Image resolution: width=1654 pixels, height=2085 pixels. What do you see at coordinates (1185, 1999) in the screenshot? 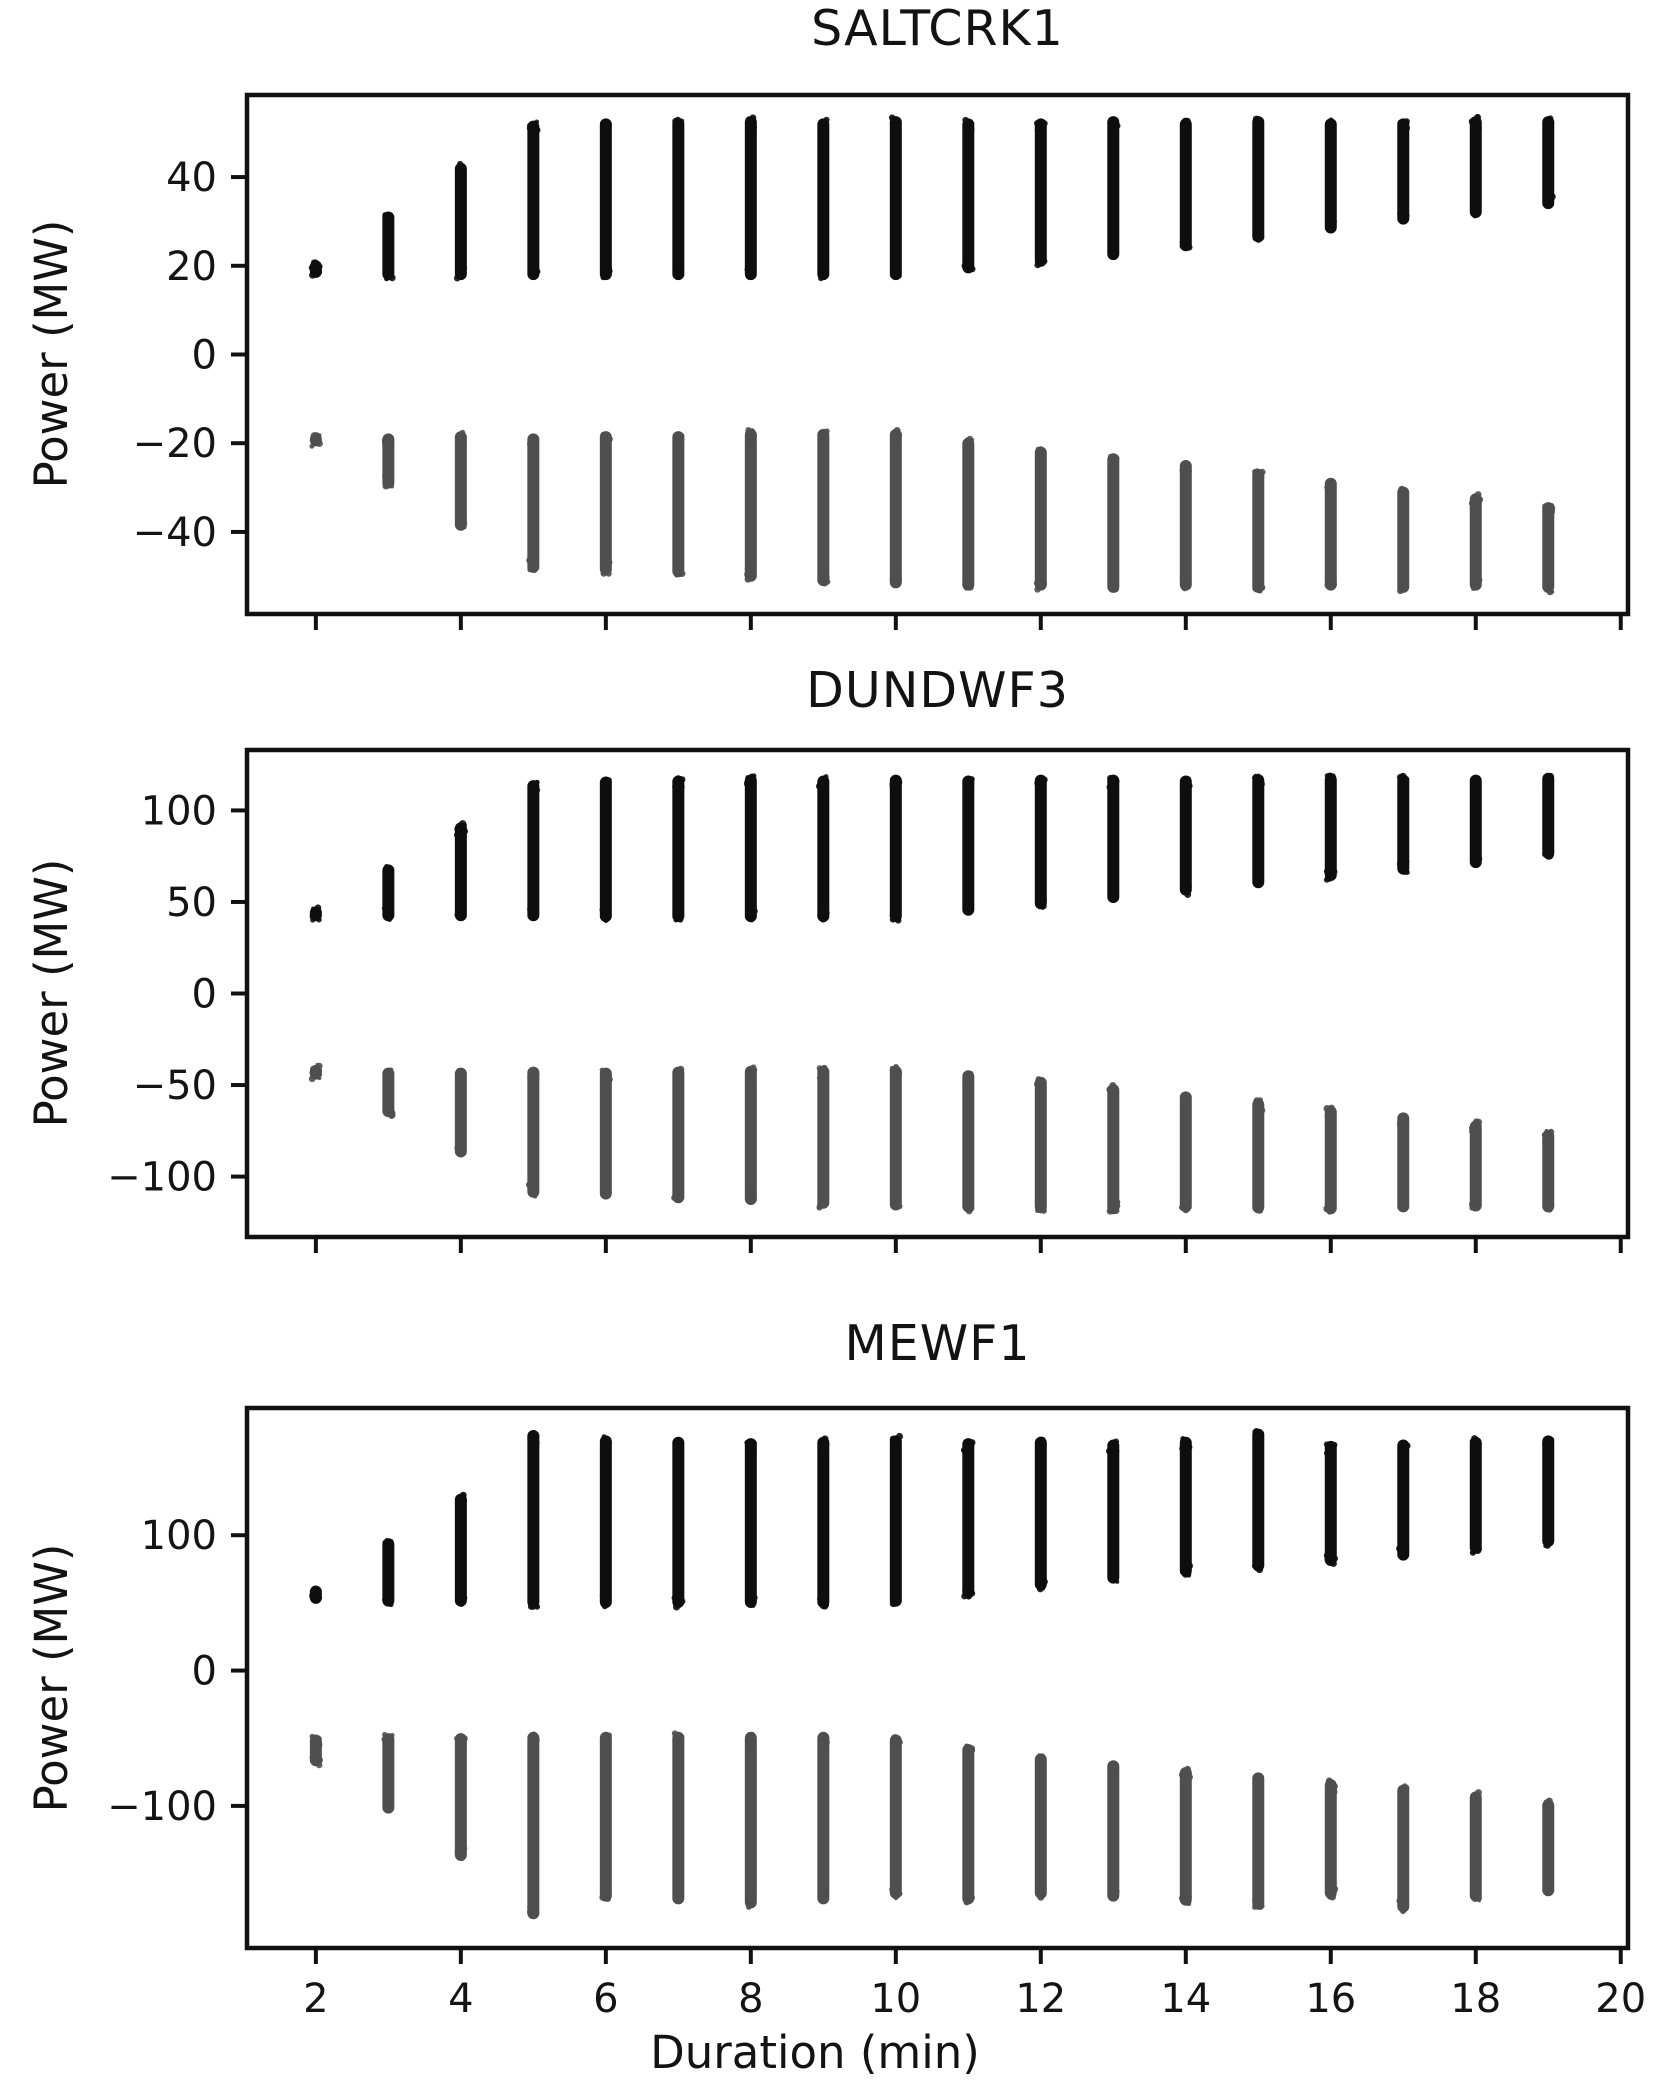
I see `svg-text: 14` at bounding box center [1185, 1999].